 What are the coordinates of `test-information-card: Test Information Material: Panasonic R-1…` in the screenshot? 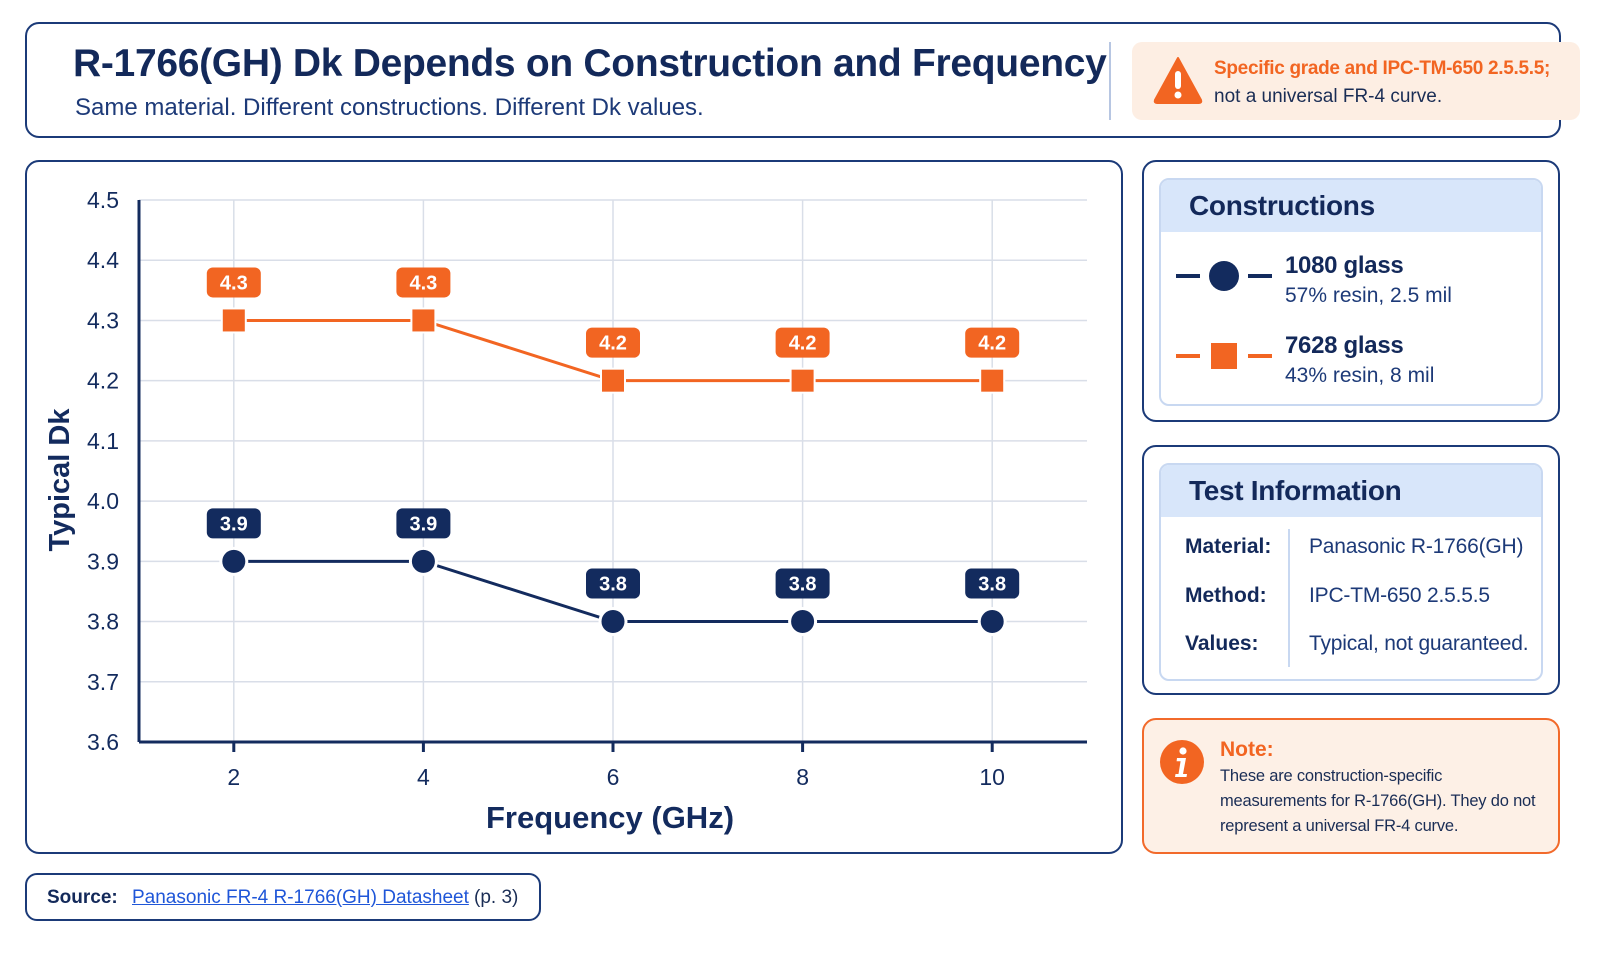 It's located at (1351, 570).